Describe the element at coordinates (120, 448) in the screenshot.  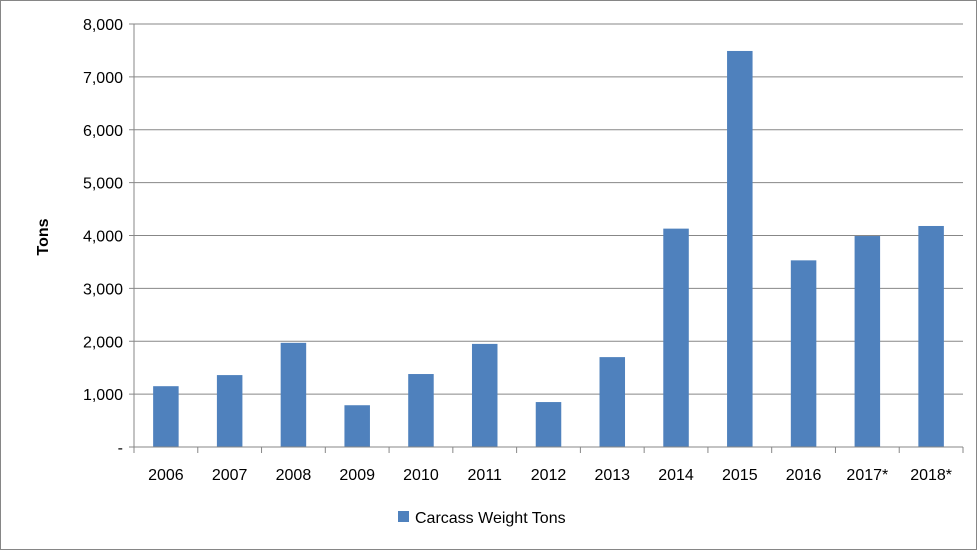
I see `y-tick-label: -` at that location.